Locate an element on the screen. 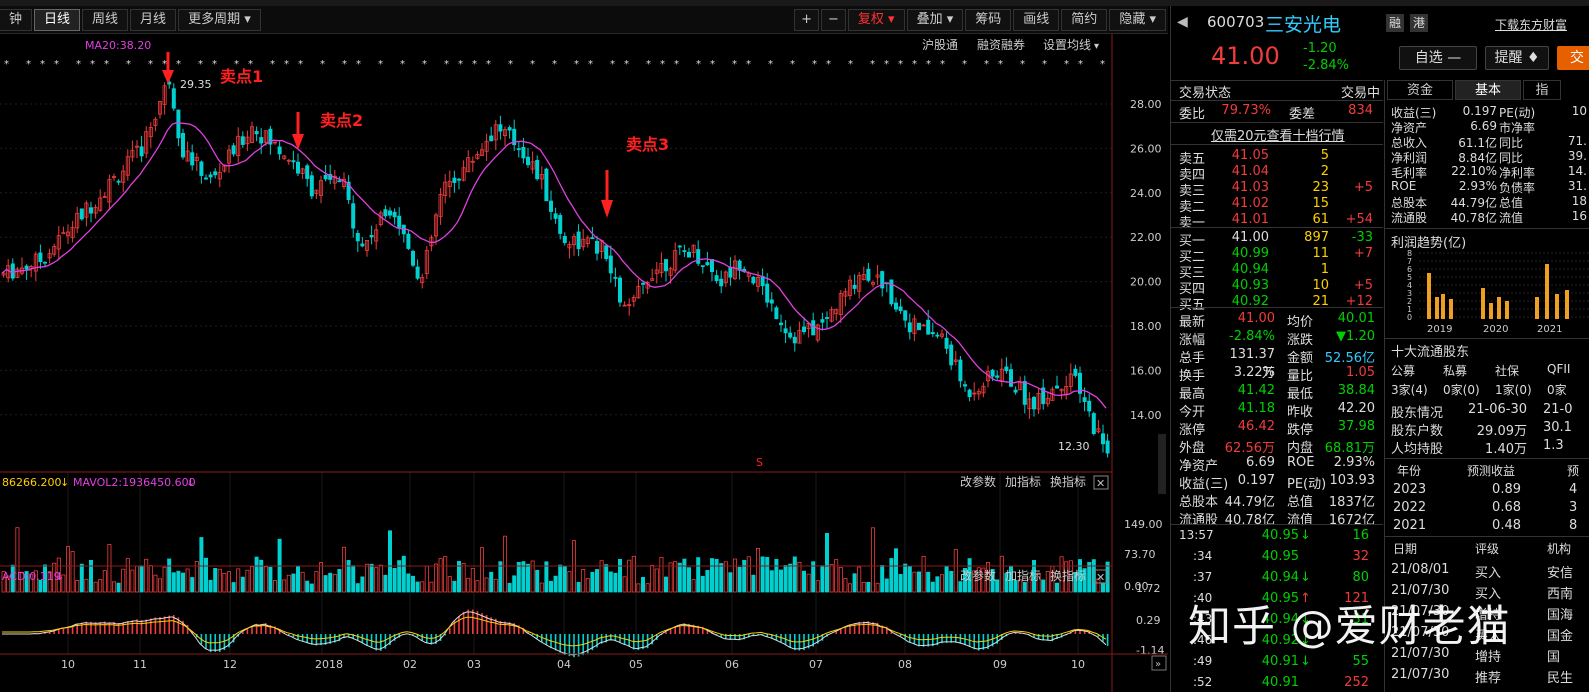 This screenshot has width=1589, height=692. vol-close-button is located at coordinates (1101, 482).